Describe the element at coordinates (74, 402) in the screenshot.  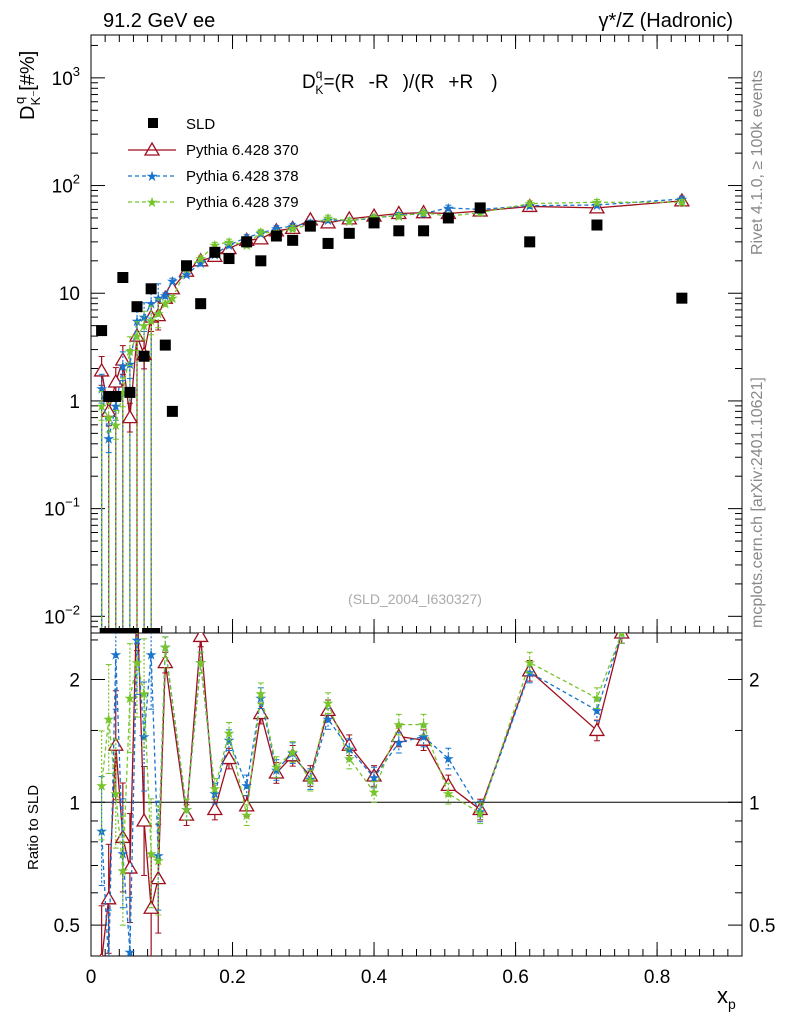
I see `y-tick-label: 1` at that location.